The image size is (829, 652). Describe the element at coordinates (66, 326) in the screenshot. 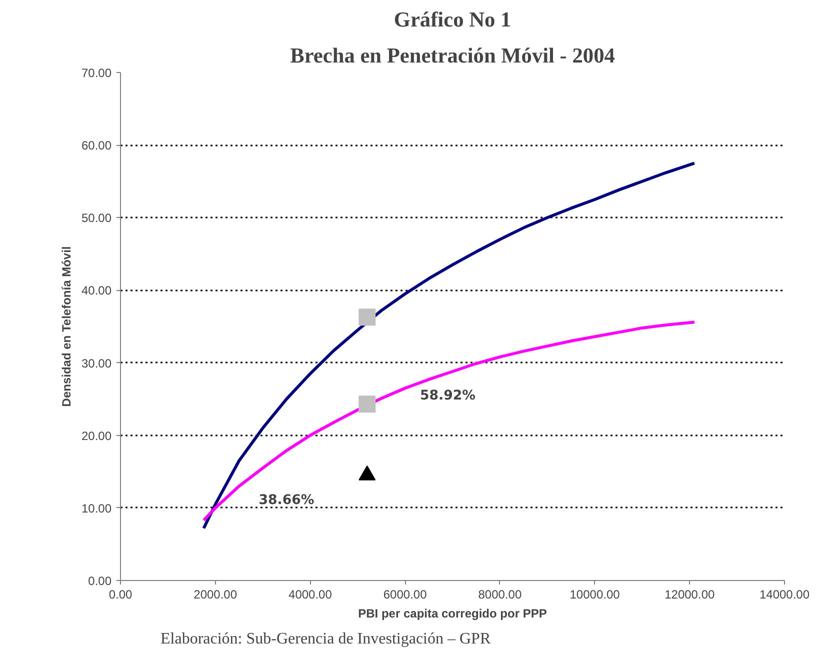

I see `y-axis-title: Densidad en Telefonía Móvil` at that location.